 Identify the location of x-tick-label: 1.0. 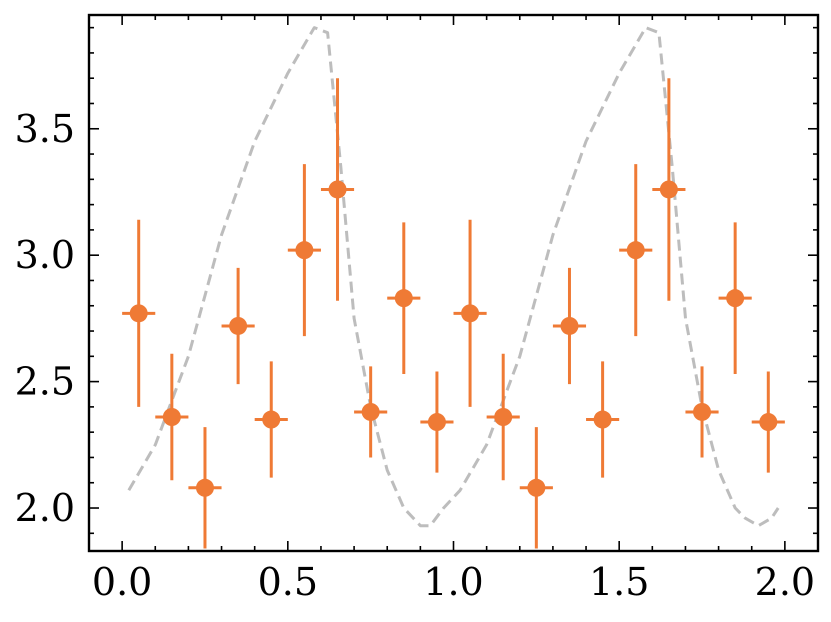
(453, 582).